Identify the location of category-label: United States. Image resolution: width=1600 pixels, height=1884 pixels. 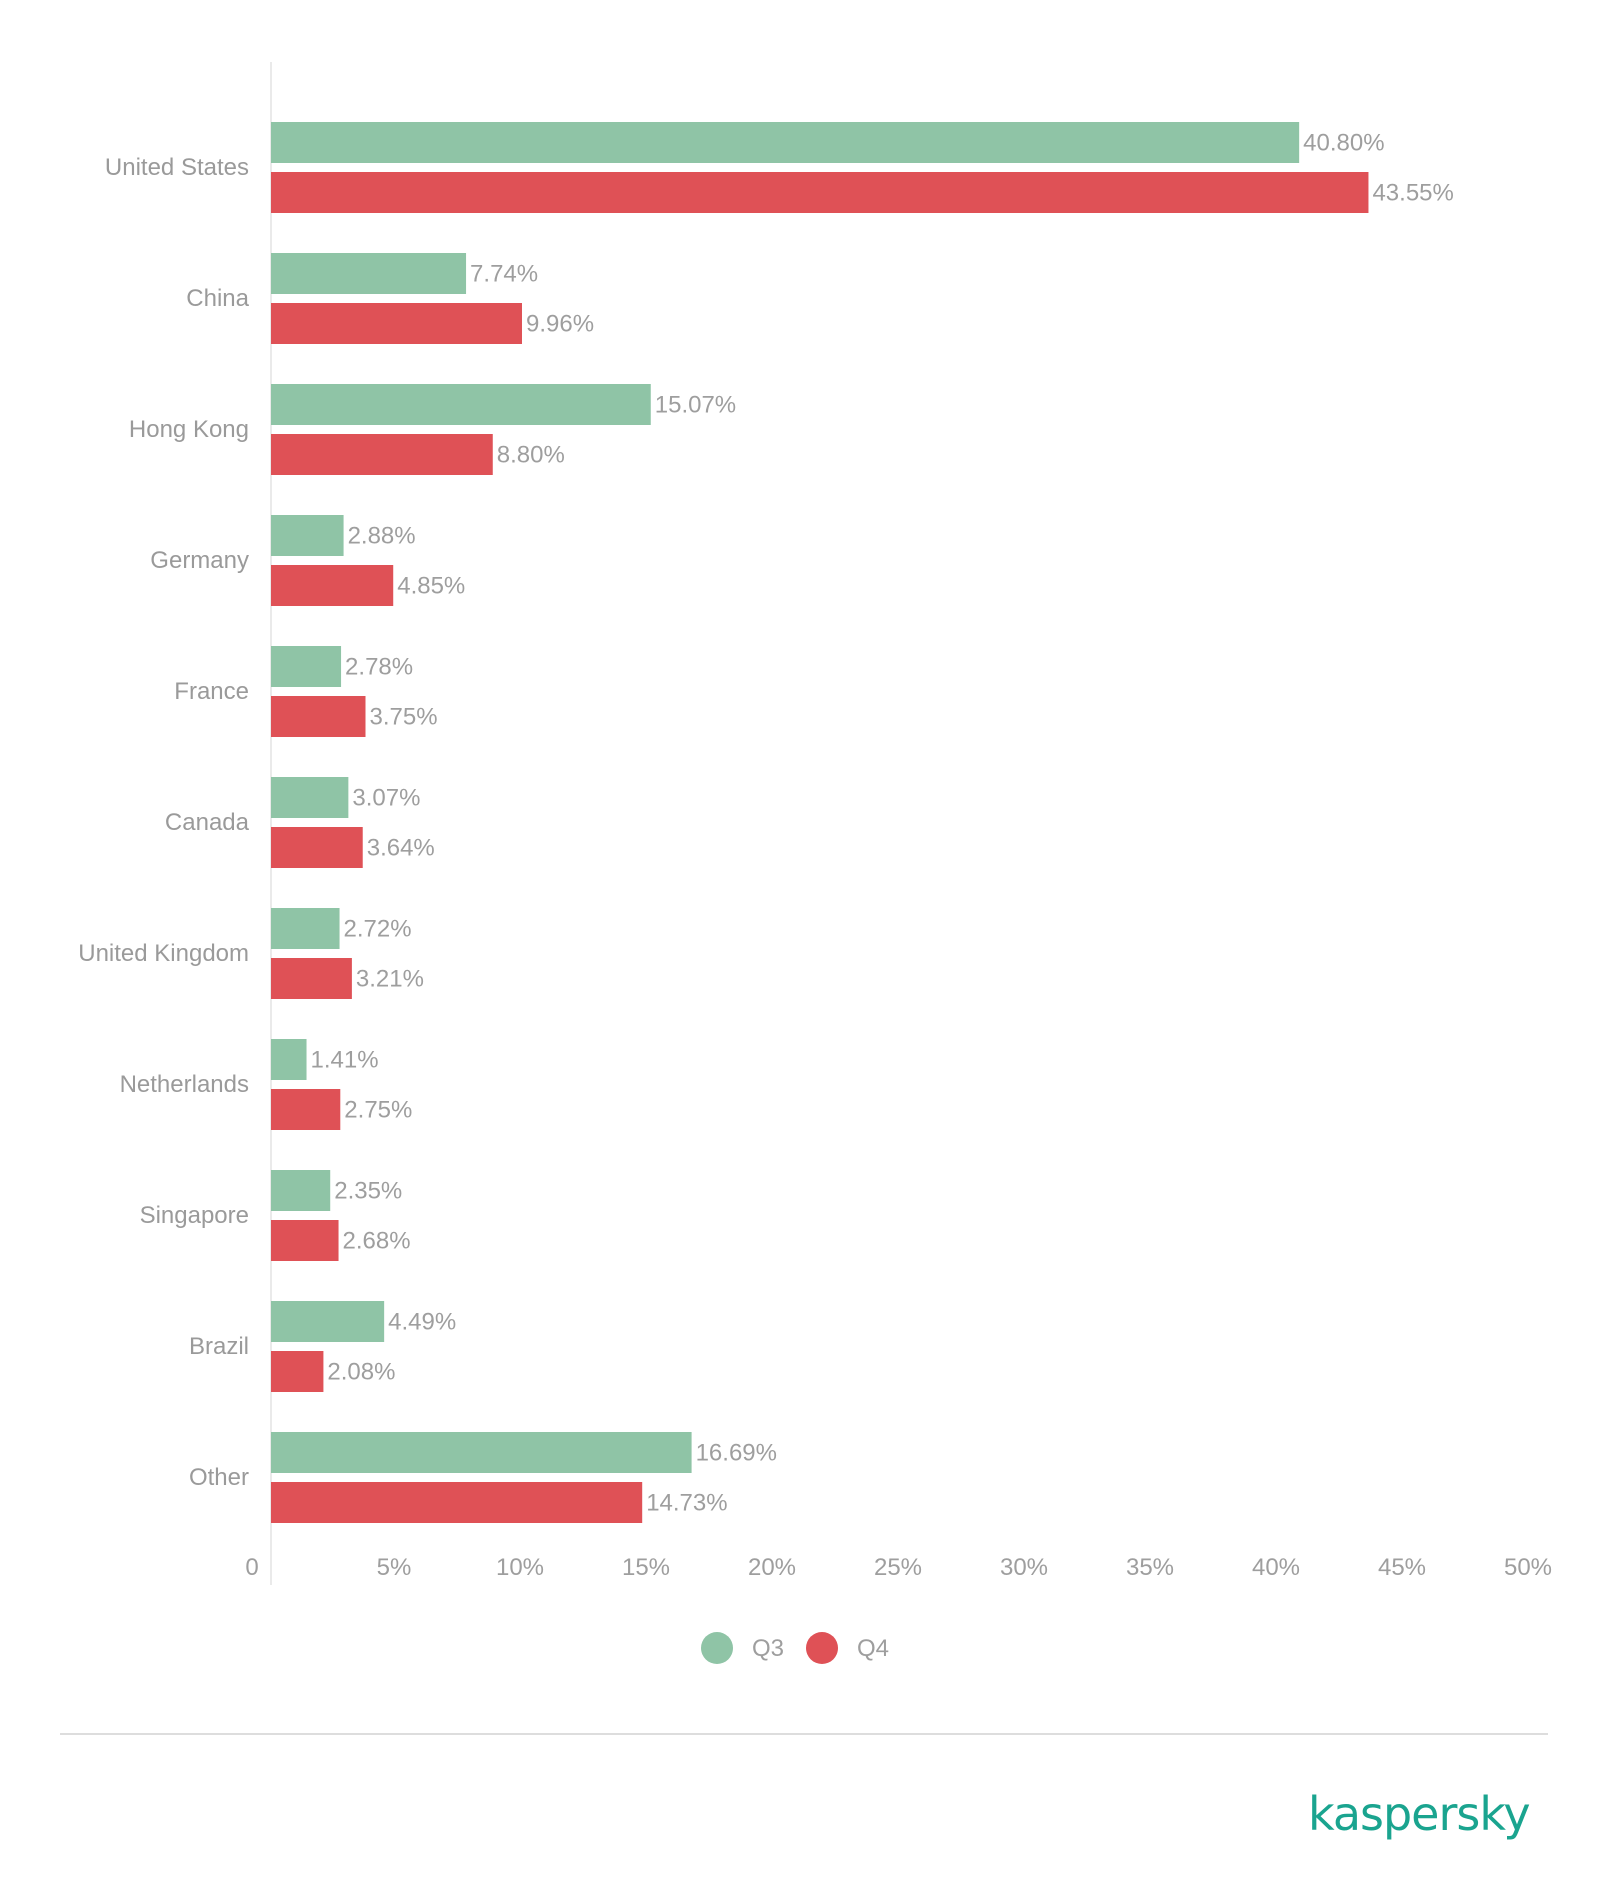
(177, 167).